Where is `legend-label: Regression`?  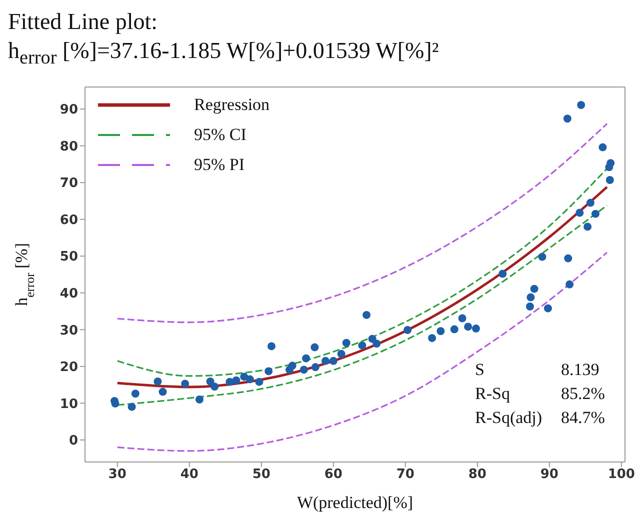
legend-label: Regression is located at coordinates (232, 104).